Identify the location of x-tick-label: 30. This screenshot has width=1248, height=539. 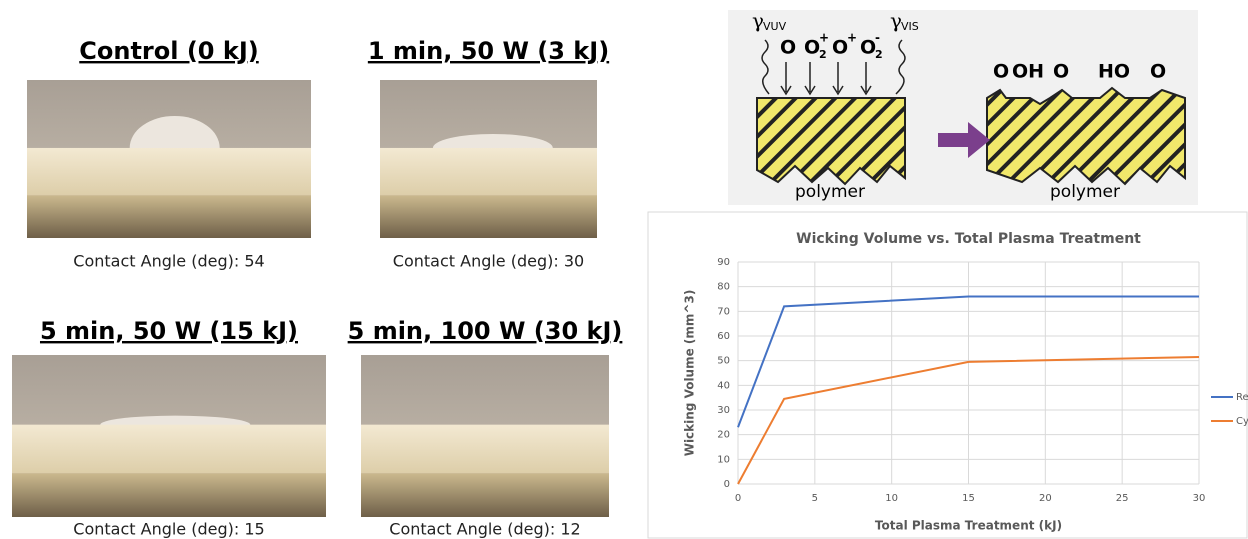
(1199, 498).